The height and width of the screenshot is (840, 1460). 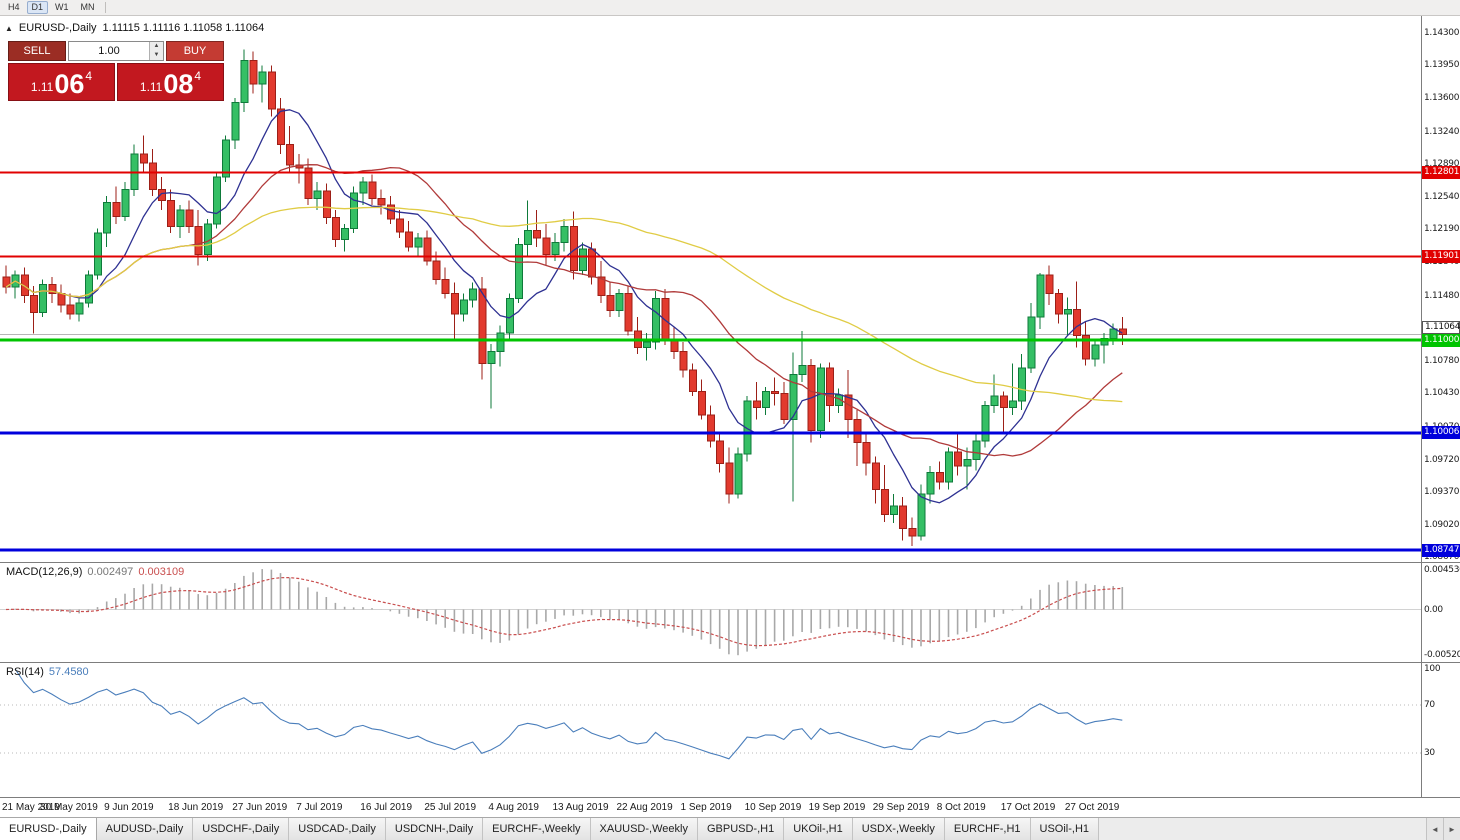 What do you see at coordinates (14, 7) in the screenshot?
I see `timeframe-h4: H4` at bounding box center [14, 7].